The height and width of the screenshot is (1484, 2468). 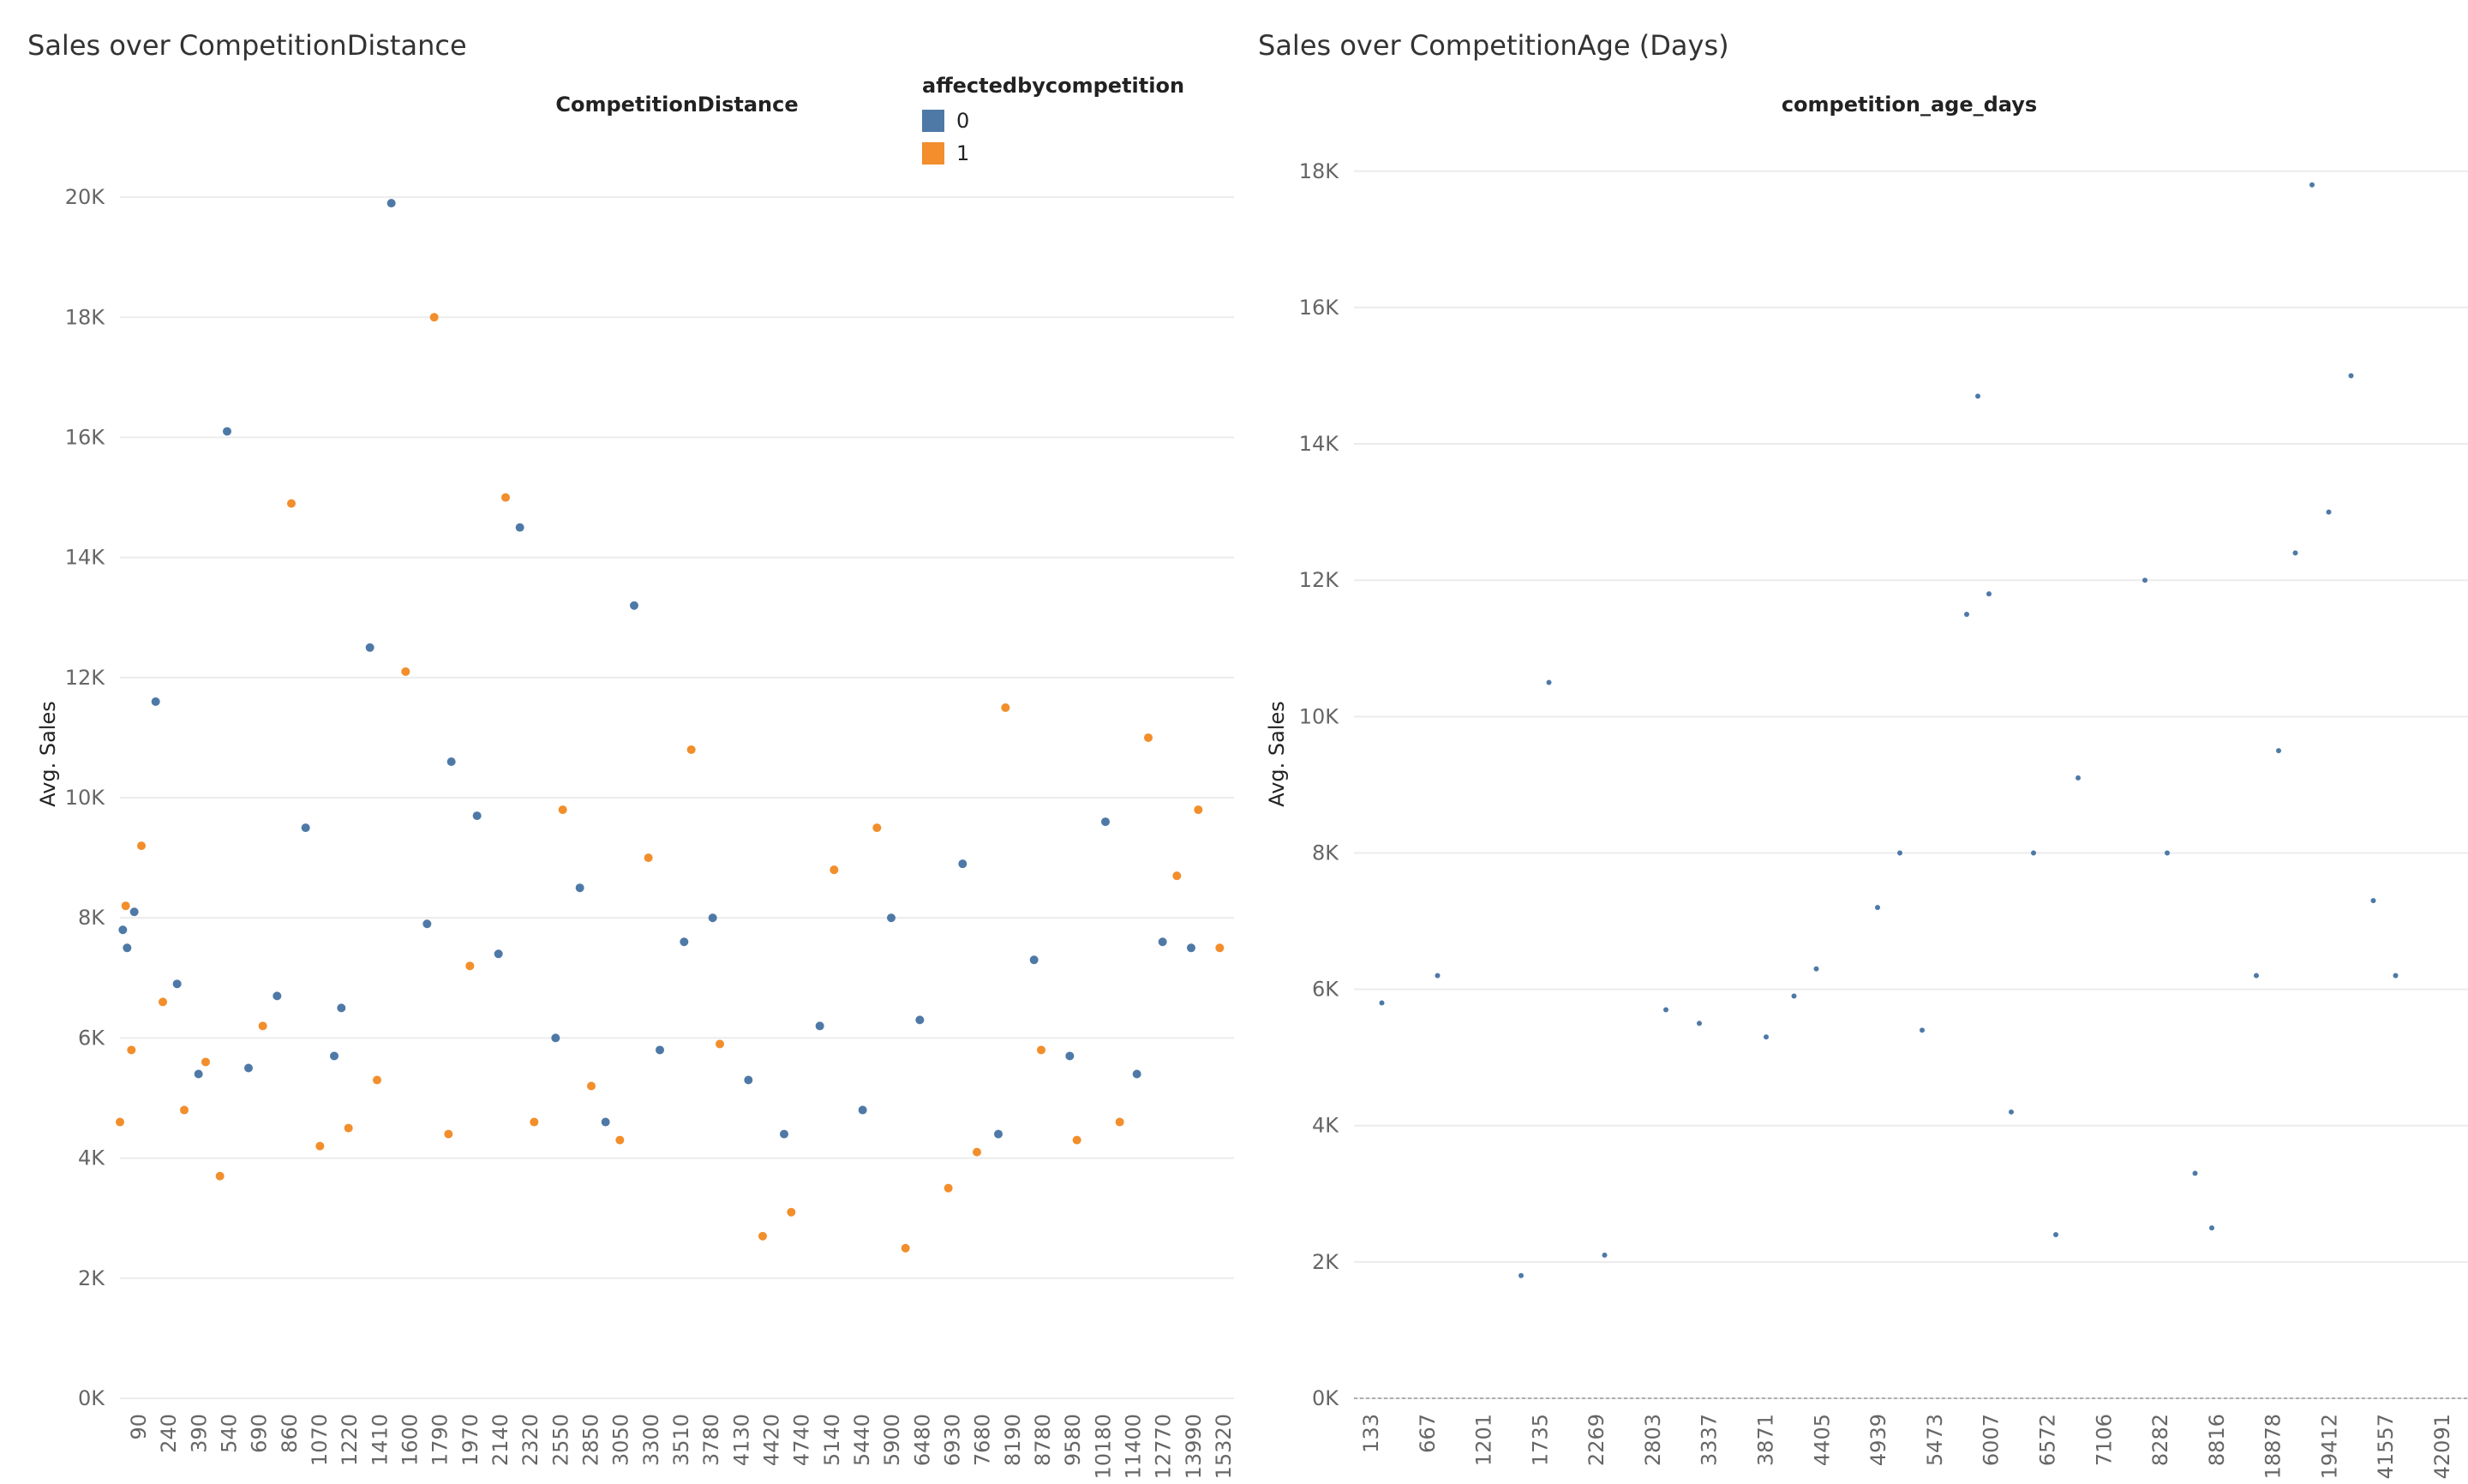 I want to click on x-tick-label: 1410, so click(x=380, y=1440).